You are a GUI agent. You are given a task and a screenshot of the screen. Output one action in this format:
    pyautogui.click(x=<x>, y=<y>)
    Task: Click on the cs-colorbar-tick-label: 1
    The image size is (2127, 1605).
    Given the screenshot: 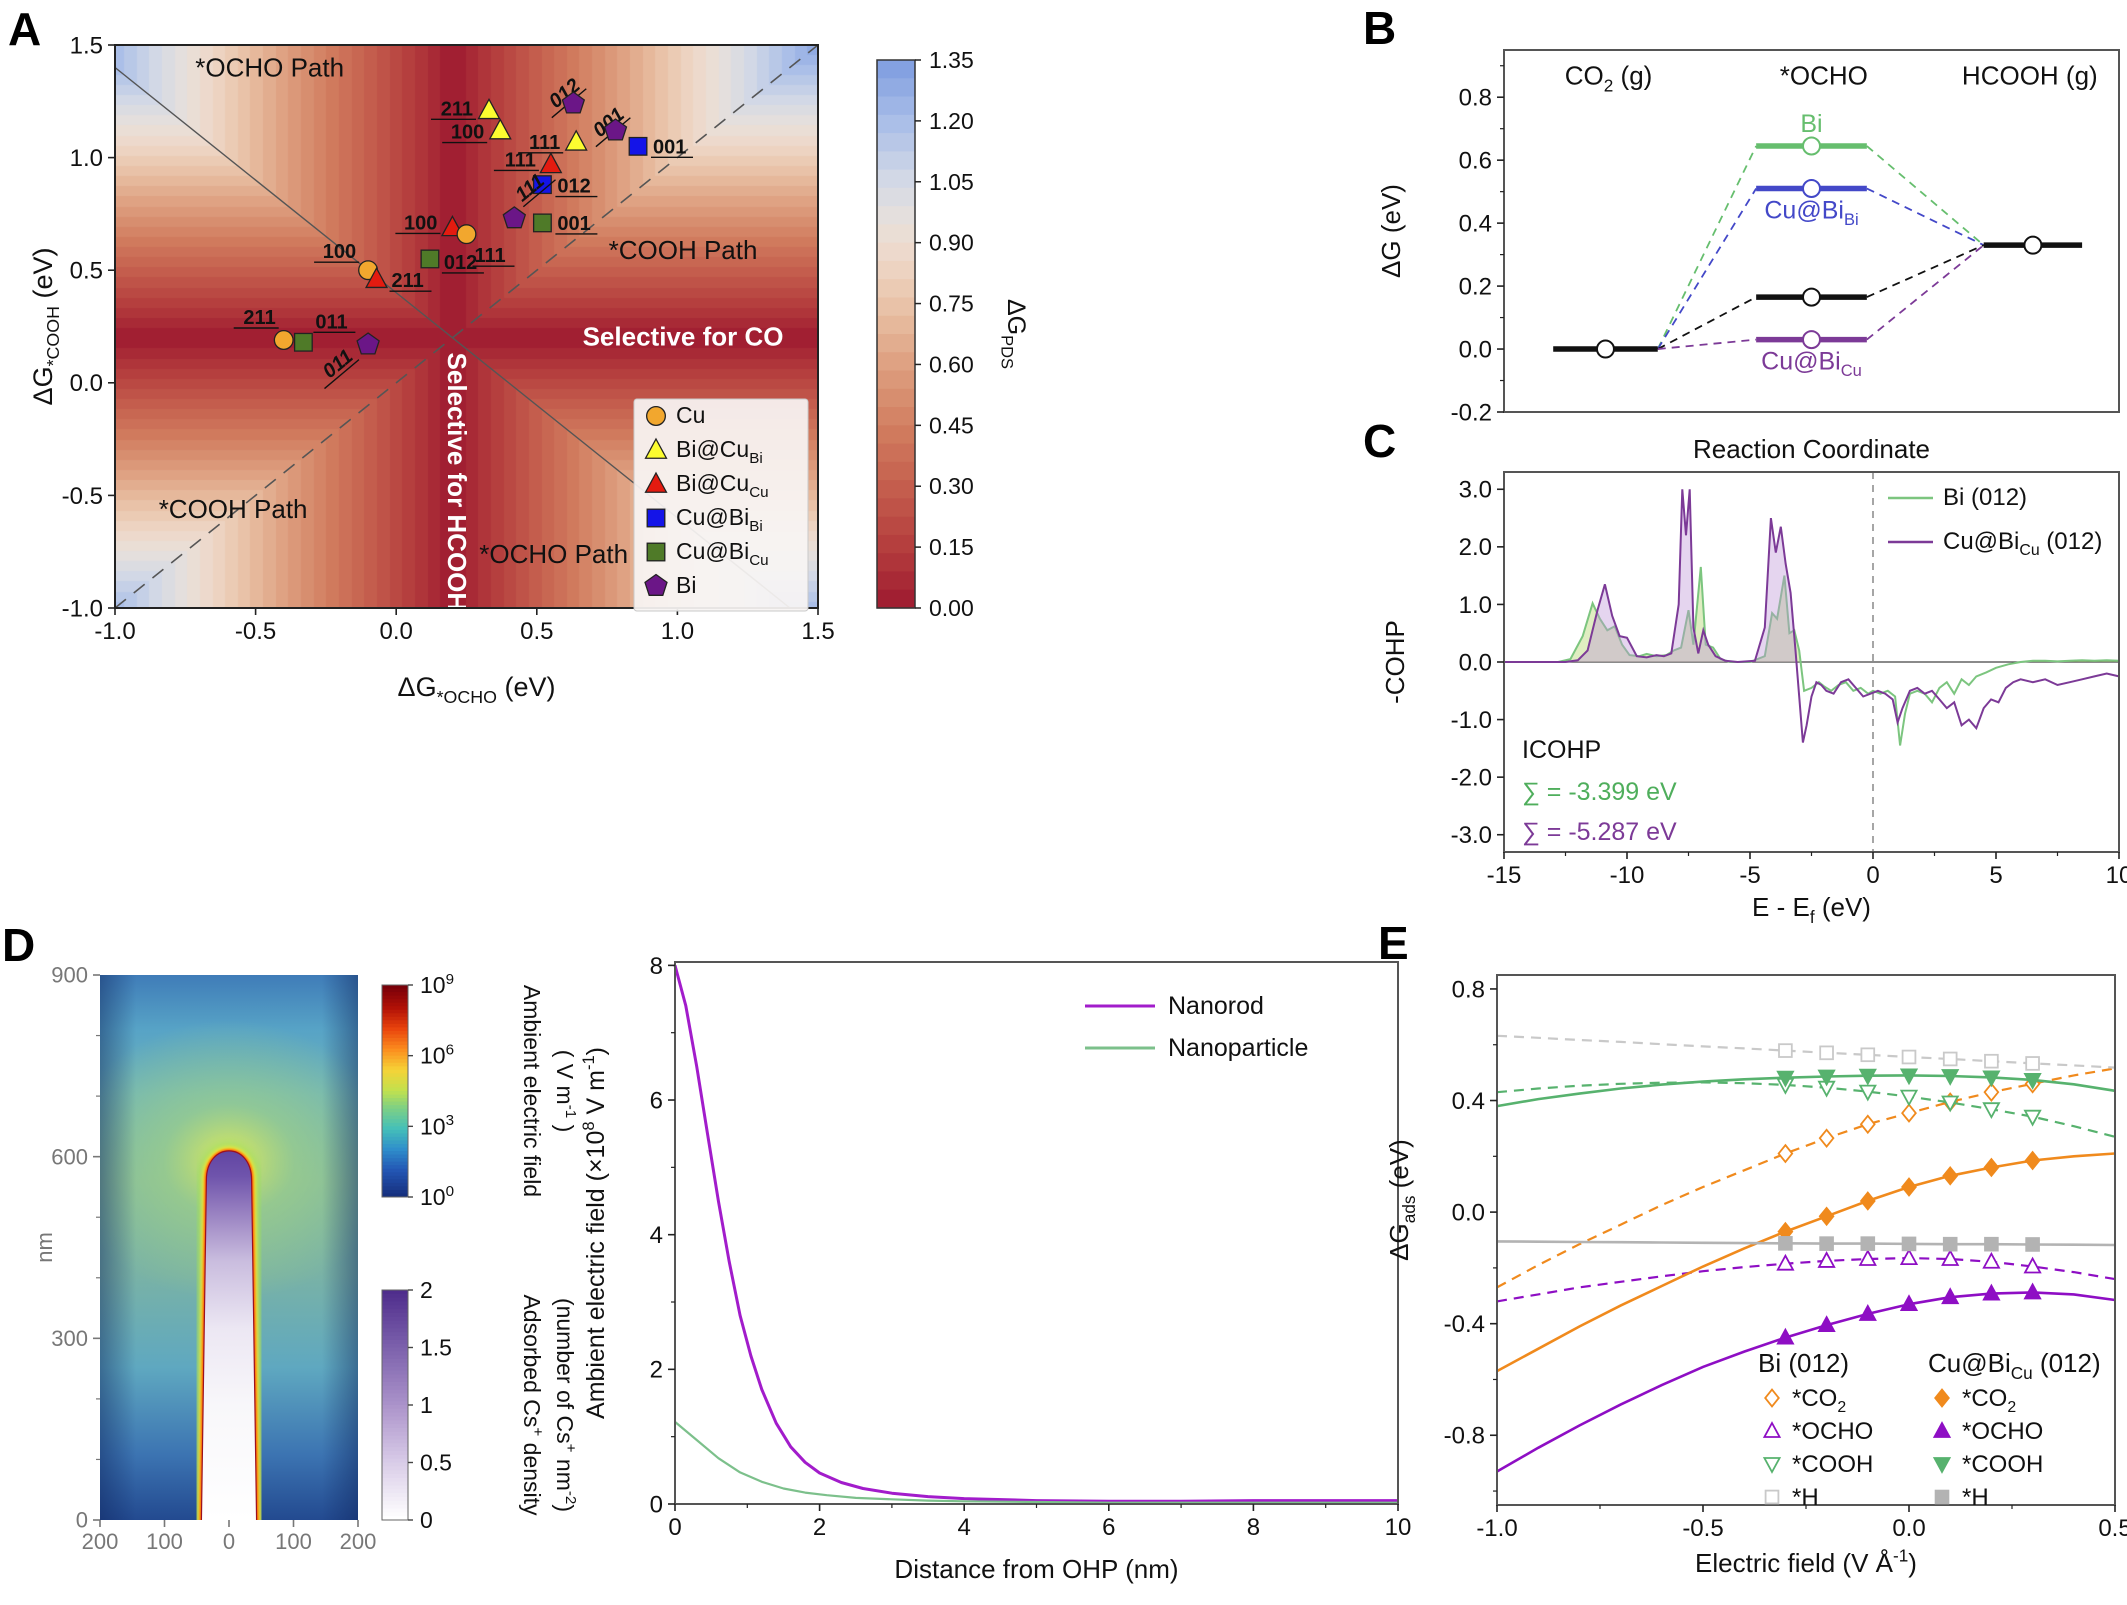 What is the action you would take?
    pyautogui.click(x=426, y=1405)
    